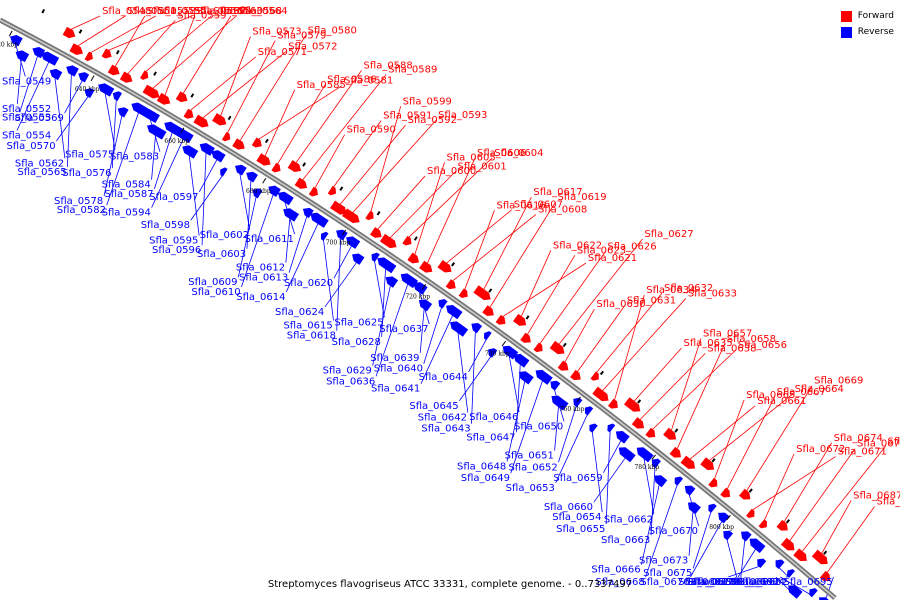 This screenshot has height=600, width=900. Describe the element at coordinates (394, 358) in the screenshot. I see `reverse-gene-label: Sfla_0639` at that location.